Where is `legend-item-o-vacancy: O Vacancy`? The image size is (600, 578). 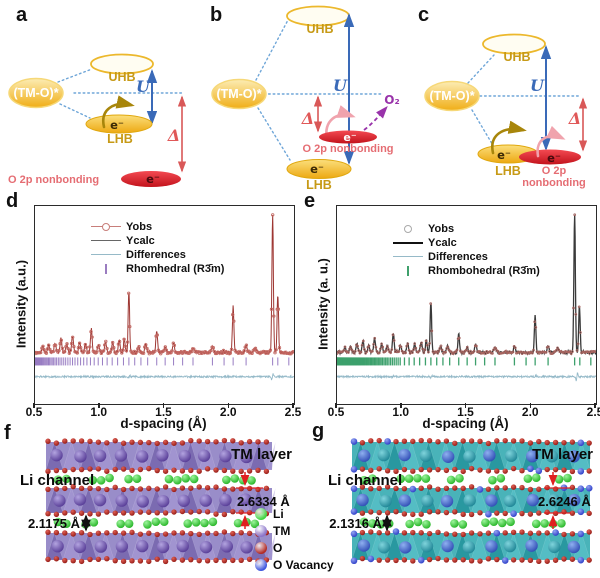
legend-item-o-vacancy: O Vacancy is located at coordinates (294, 564).